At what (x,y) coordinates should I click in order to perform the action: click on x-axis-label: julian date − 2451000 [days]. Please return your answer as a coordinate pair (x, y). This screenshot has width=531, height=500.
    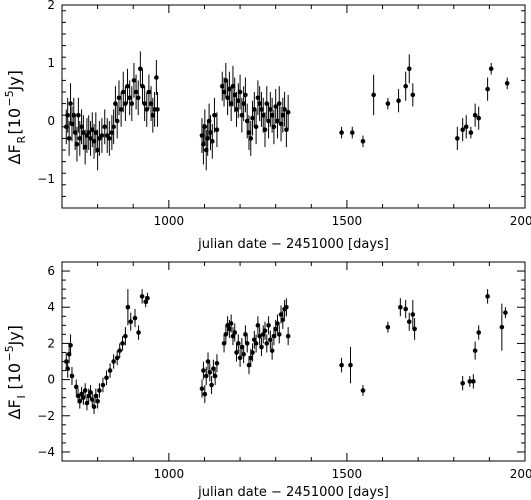
    Looking at the image, I should click on (293, 492).